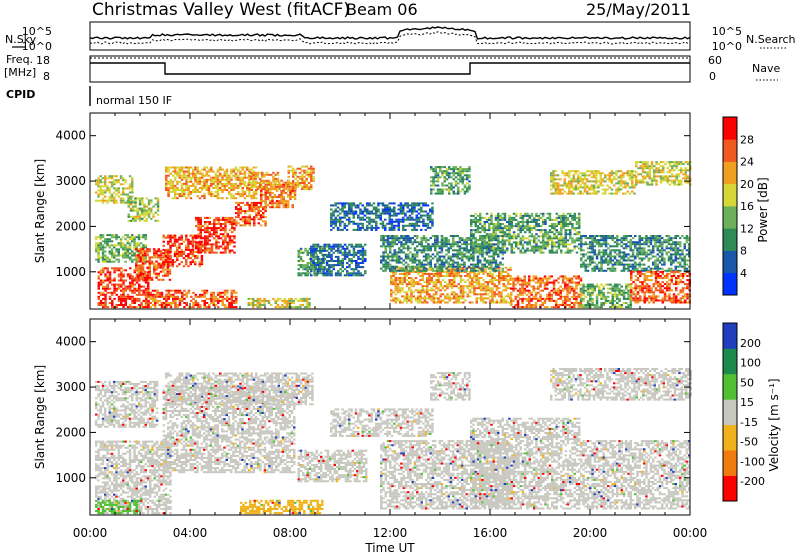 This screenshot has width=800, height=554. I want to click on cpid-label: CPID, so click(20, 94).